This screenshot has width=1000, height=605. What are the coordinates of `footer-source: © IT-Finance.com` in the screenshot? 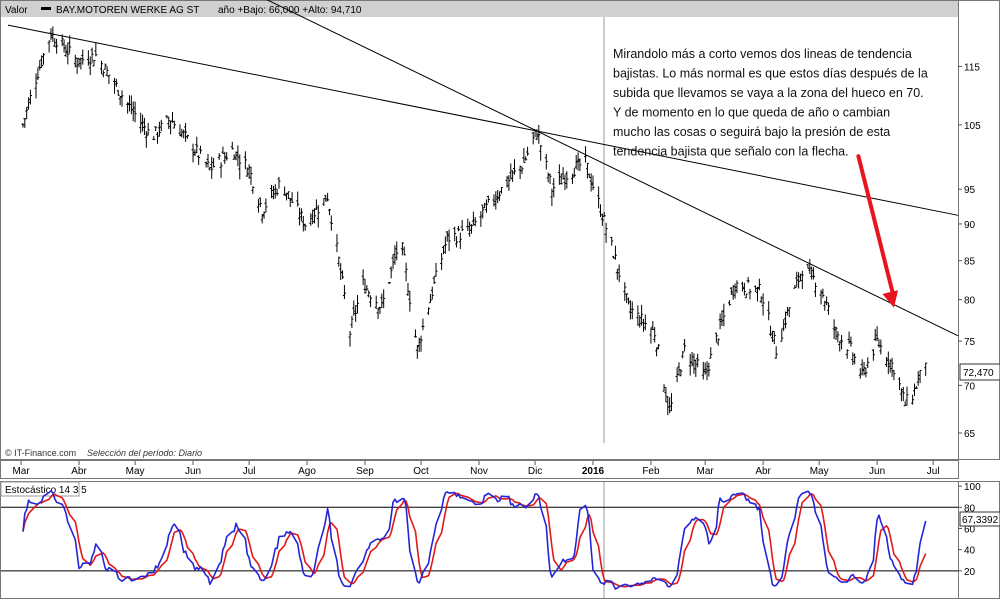 It's located at (40, 453).